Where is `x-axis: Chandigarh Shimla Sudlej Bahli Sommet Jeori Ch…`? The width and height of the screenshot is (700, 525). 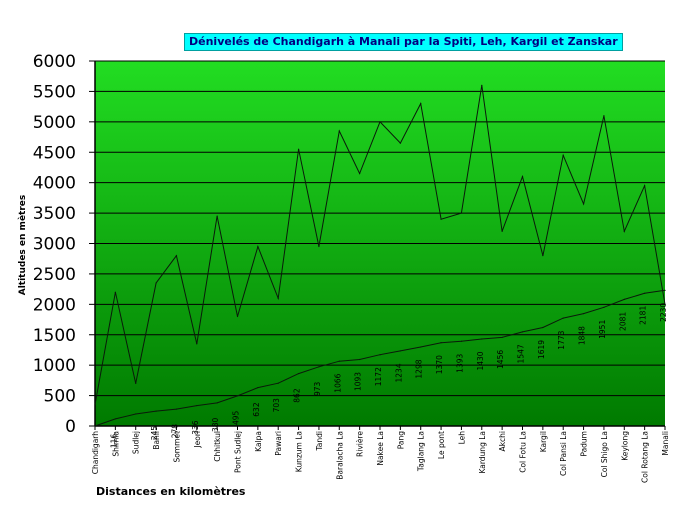 x-axis: Chandigarh Shimla Sudlej Bahli Sommet Jeori Ch… is located at coordinates (380, 454).